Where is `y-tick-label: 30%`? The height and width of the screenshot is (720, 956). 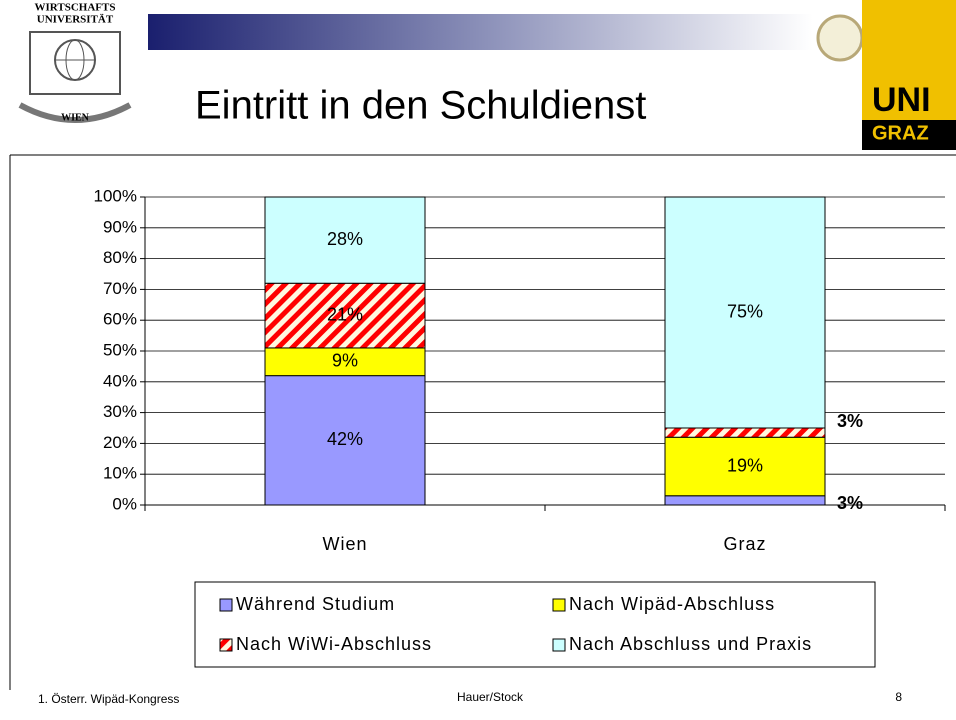
y-tick-label: 30% is located at coordinates (120, 411).